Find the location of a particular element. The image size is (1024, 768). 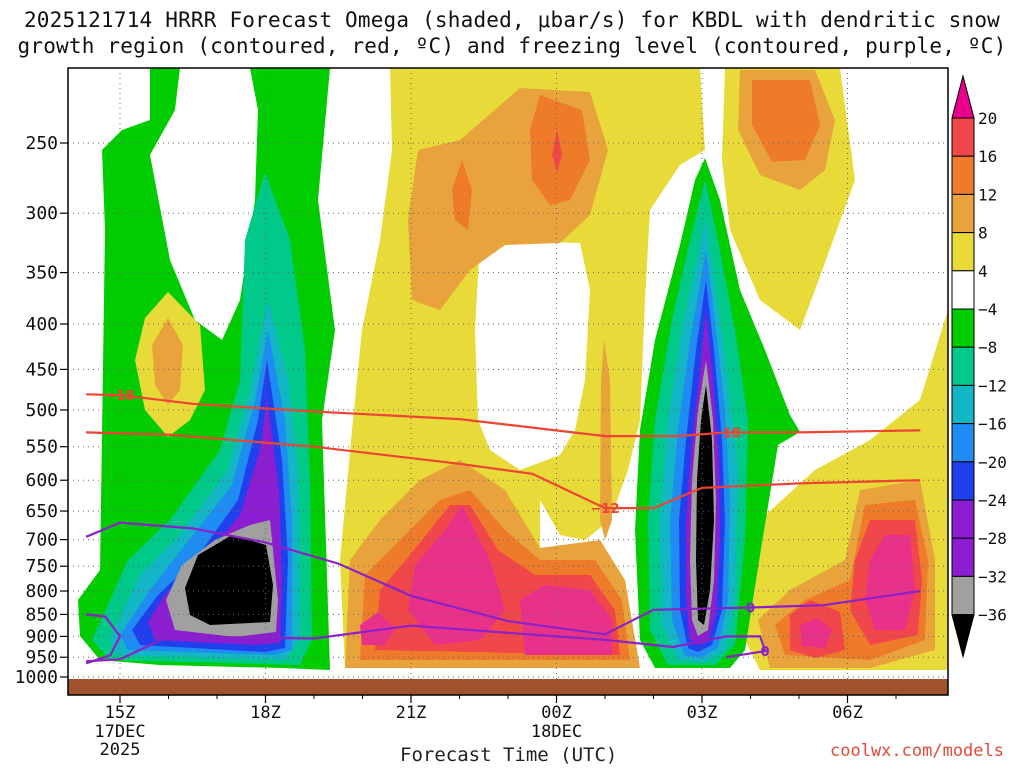

dendritic-contour-label: −12 is located at coordinates (605, 509).